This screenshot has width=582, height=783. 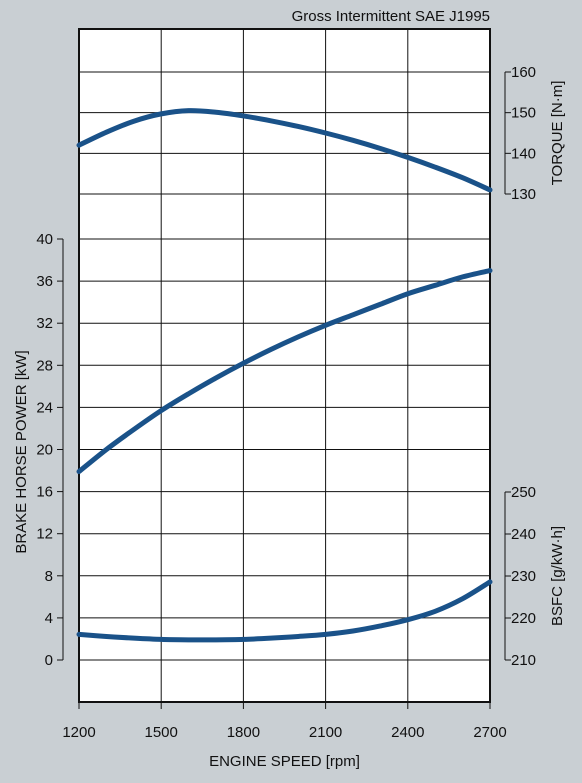 What do you see at coordinates (391, 16) in the screenshot?
I see `chart-title: Gross Intermittent SAE J1995` at bounding box center [391, 16].